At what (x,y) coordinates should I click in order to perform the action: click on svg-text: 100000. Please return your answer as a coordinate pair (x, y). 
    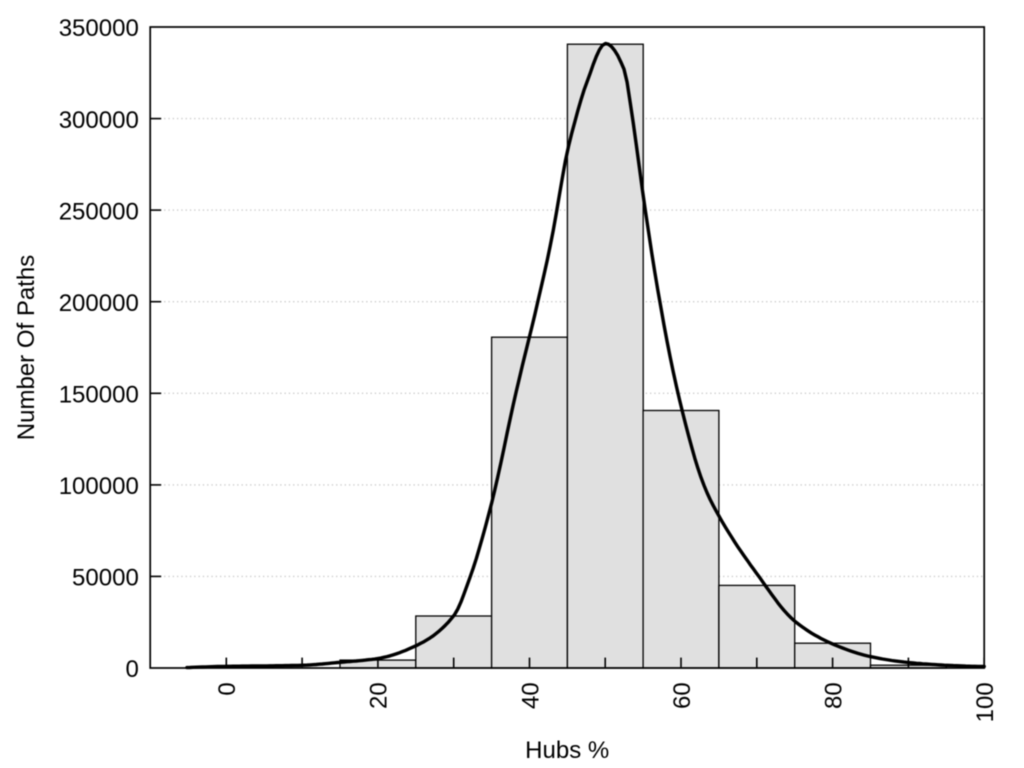
    Looking at the image, I should click on (99, 486).